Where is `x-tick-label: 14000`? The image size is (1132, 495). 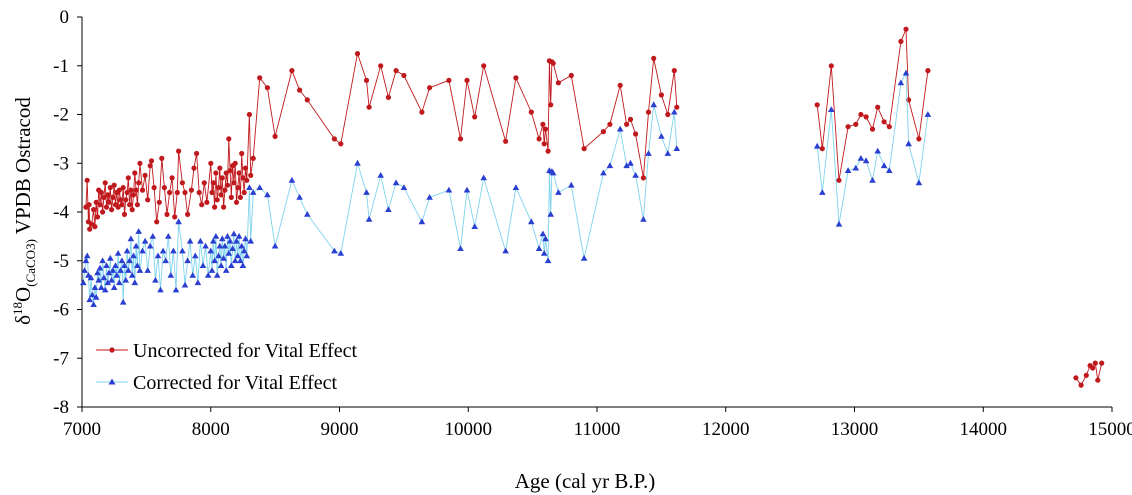 x-tick-label: 14000 is located at coordinates (984, 429).